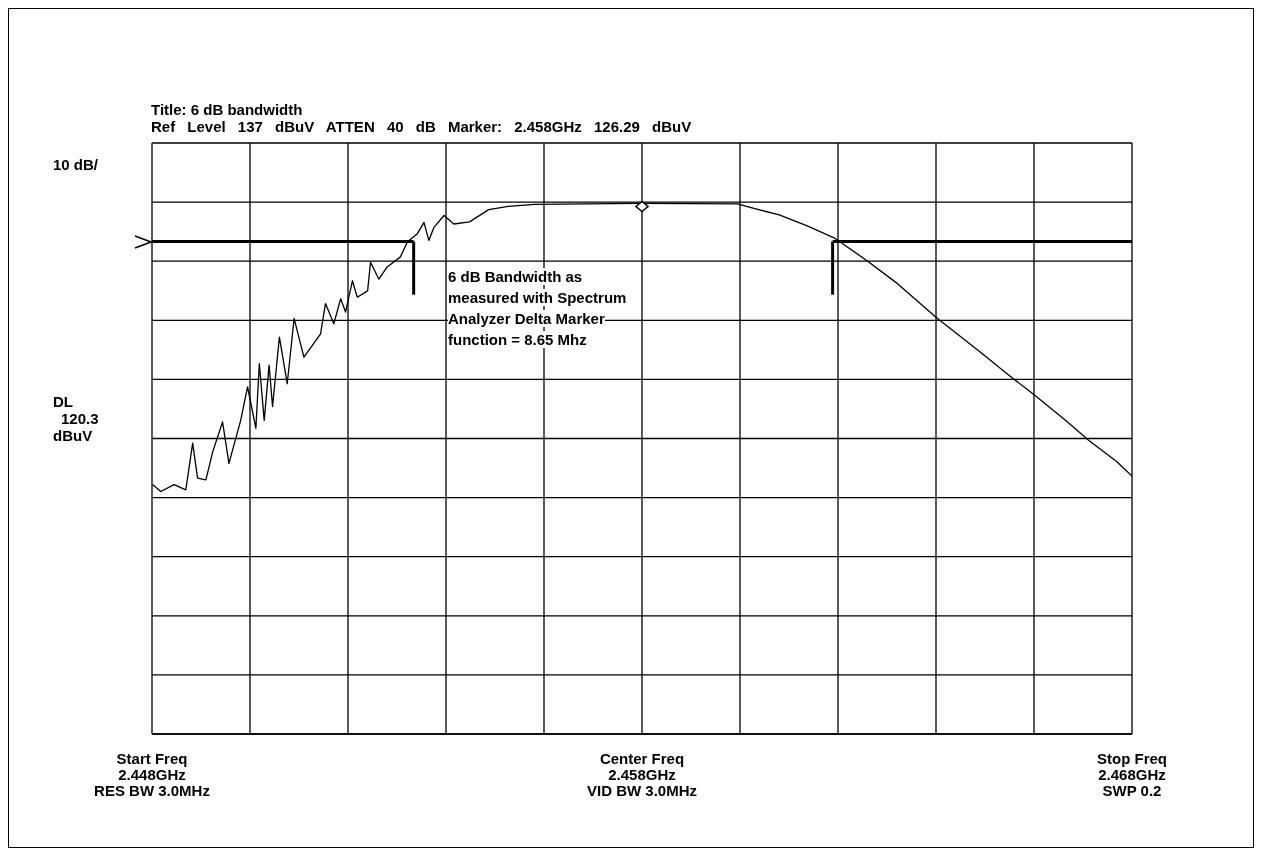 The width and height of the screenshot is (1262, 856). Describe the element at coordinates (76, 164) in the screenshot. I see `y-axis-title: 10 dB/` at that location.